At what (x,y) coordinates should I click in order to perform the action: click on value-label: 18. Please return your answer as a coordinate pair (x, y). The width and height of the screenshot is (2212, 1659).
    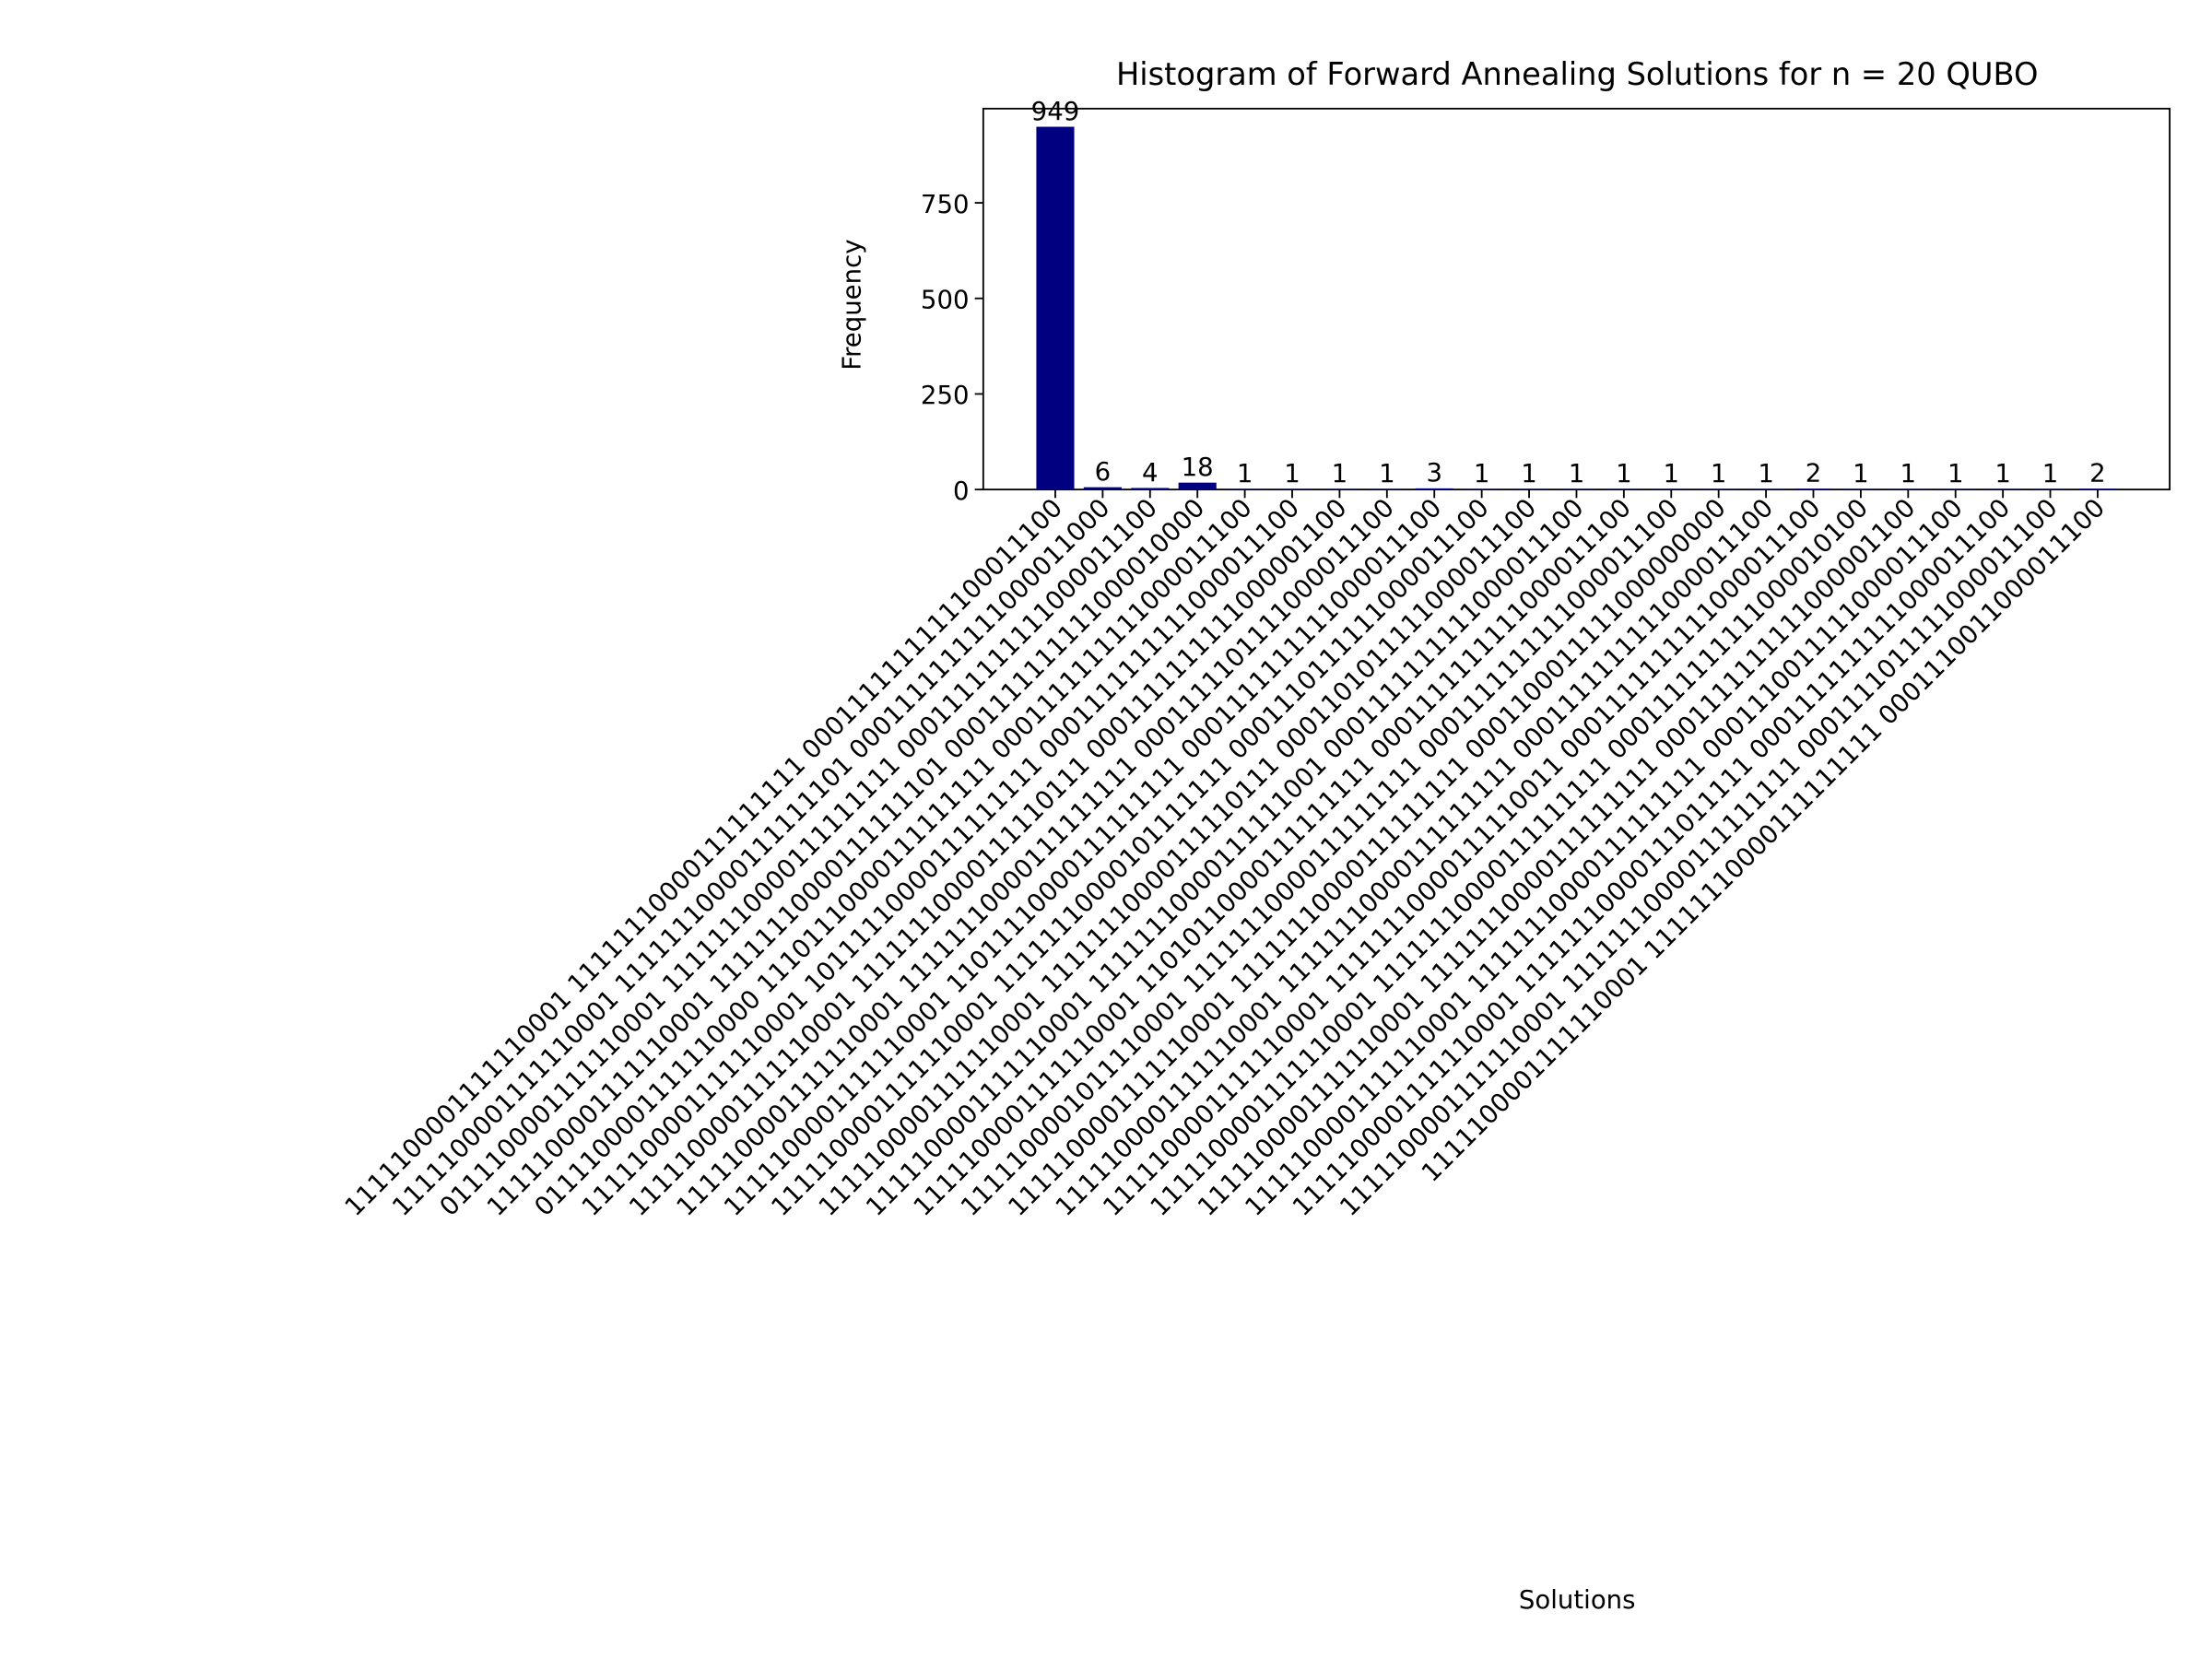
    Looking at the image, I should click on (1198, 467).